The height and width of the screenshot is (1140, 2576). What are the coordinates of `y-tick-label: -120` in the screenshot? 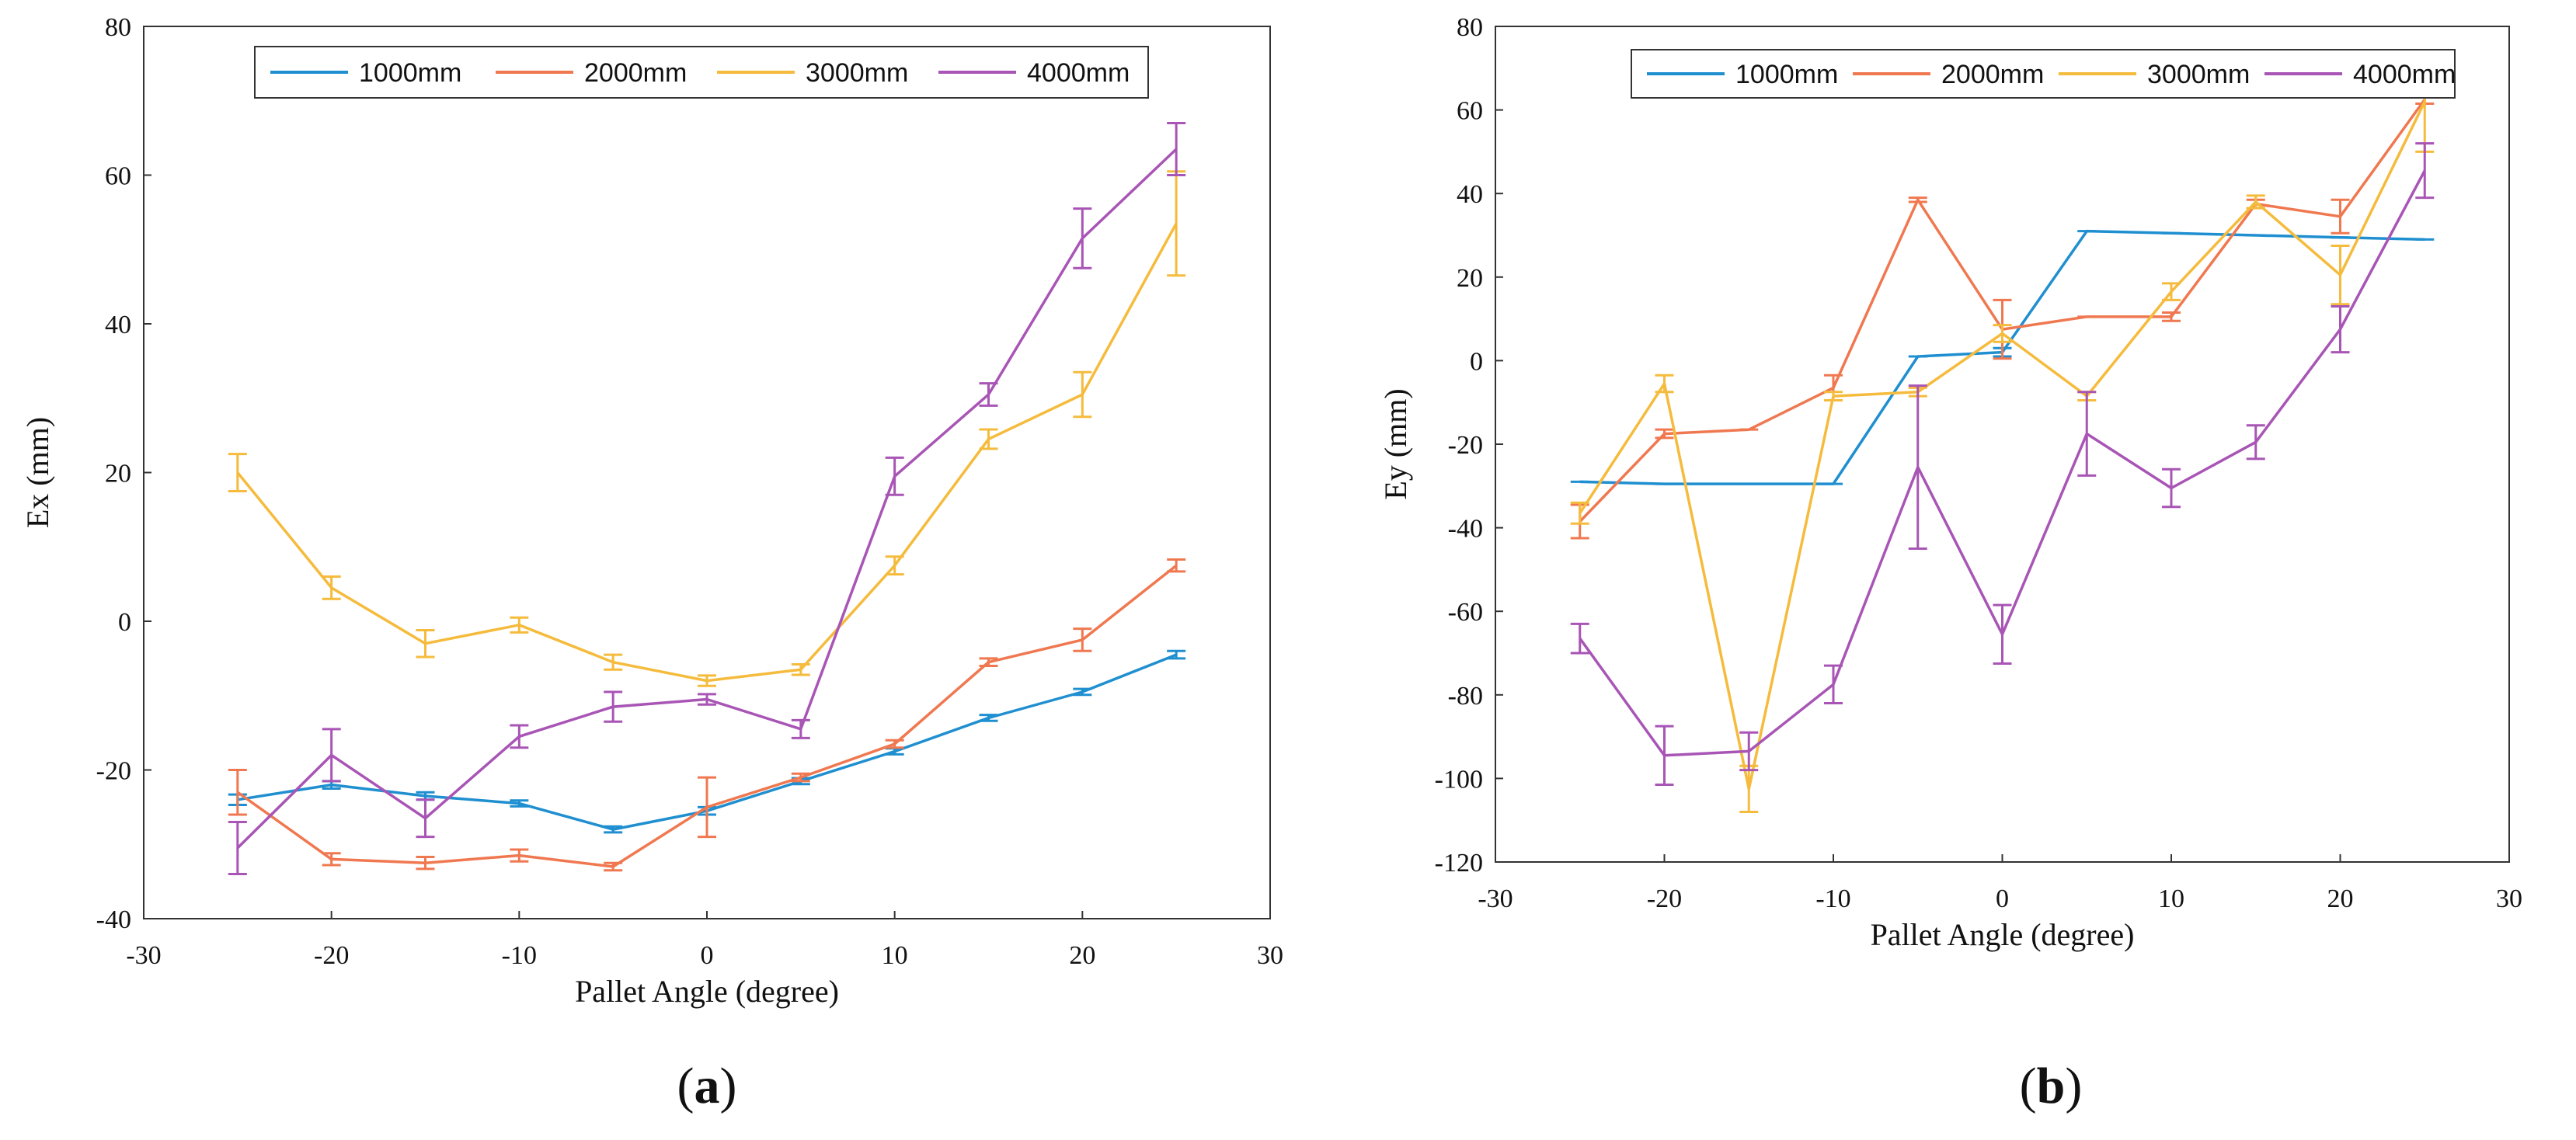 It's located at (1459, 864).